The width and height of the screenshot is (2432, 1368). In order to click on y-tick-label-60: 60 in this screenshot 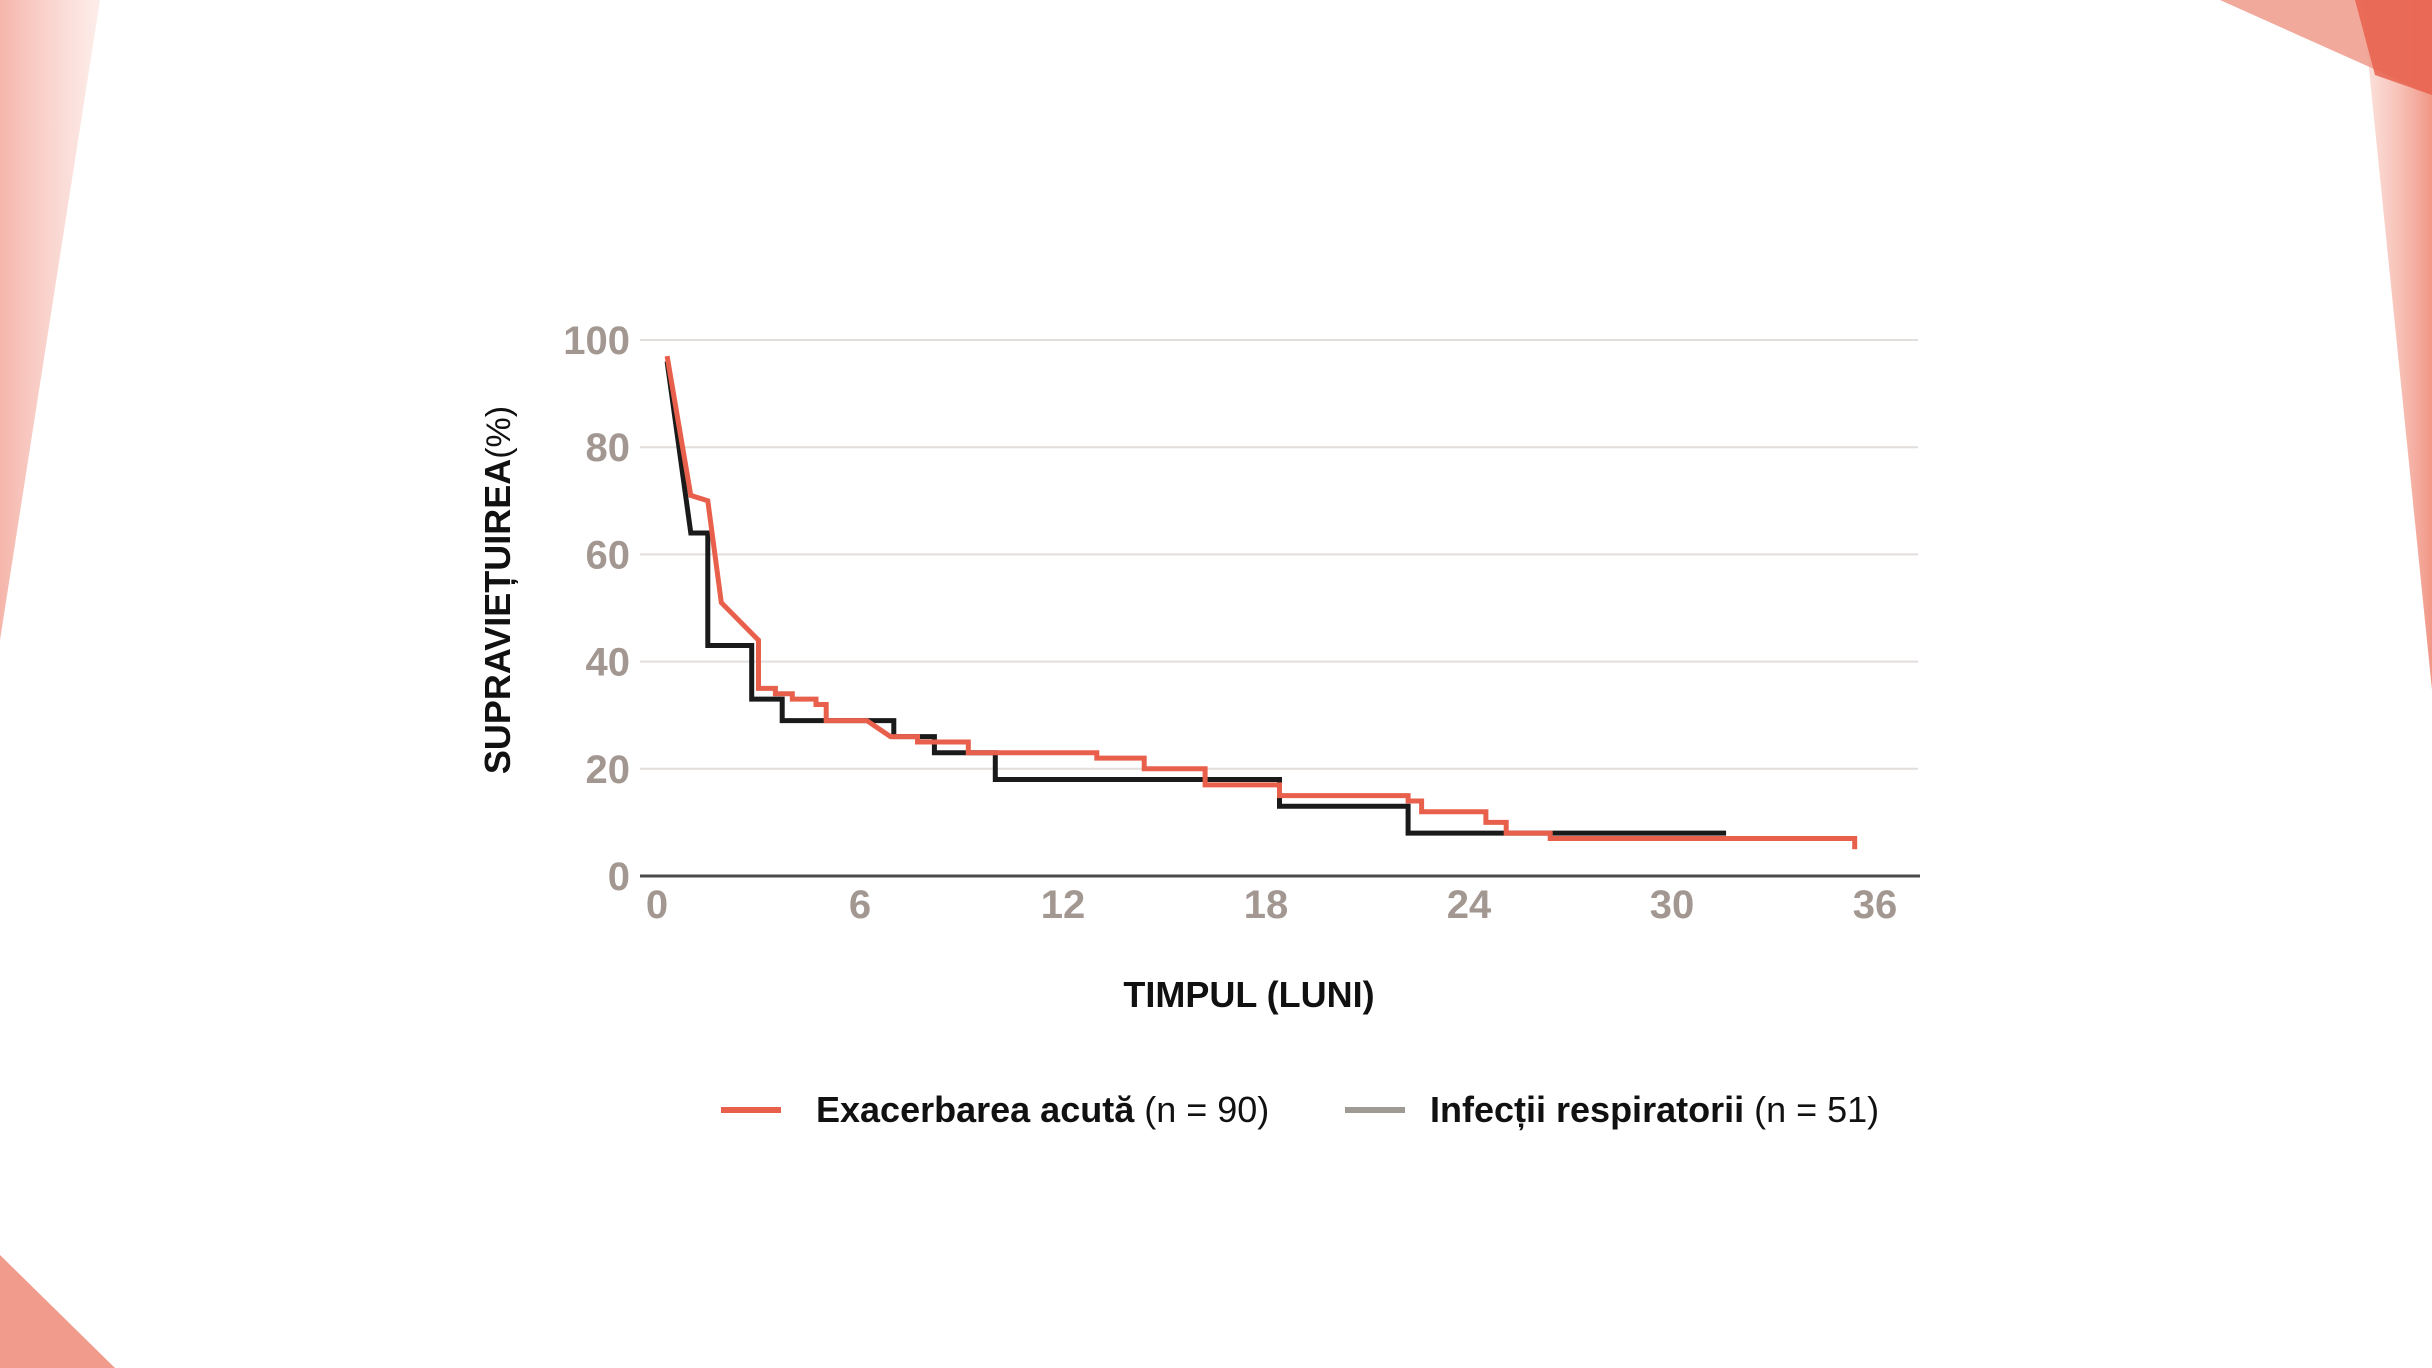, I will do `click(608, 555)`.